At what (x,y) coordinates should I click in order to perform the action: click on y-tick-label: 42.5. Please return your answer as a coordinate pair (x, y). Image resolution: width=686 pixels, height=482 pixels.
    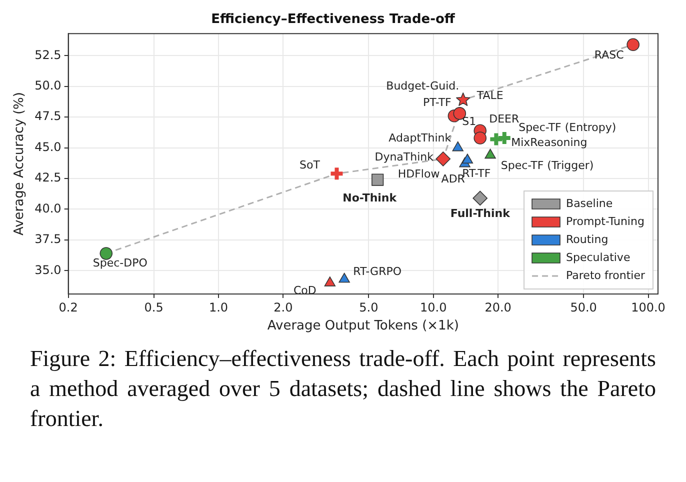
    Looking at the image, I should click on (48, 177).